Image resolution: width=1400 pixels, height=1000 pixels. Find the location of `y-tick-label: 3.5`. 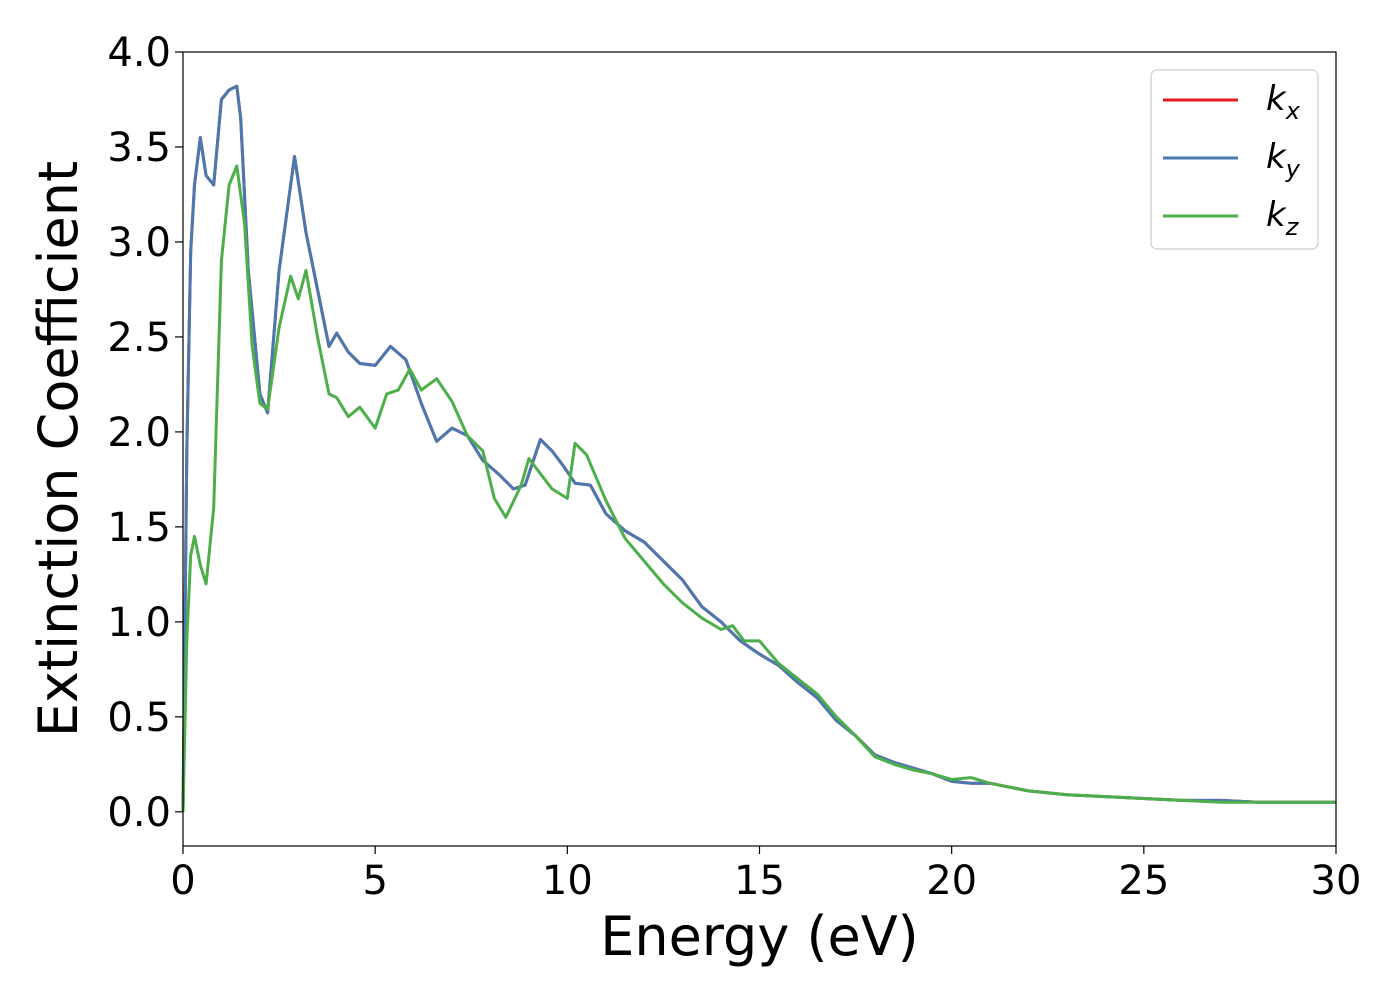

y-tick-label: 3.5 is located at coordinates (139, 148).